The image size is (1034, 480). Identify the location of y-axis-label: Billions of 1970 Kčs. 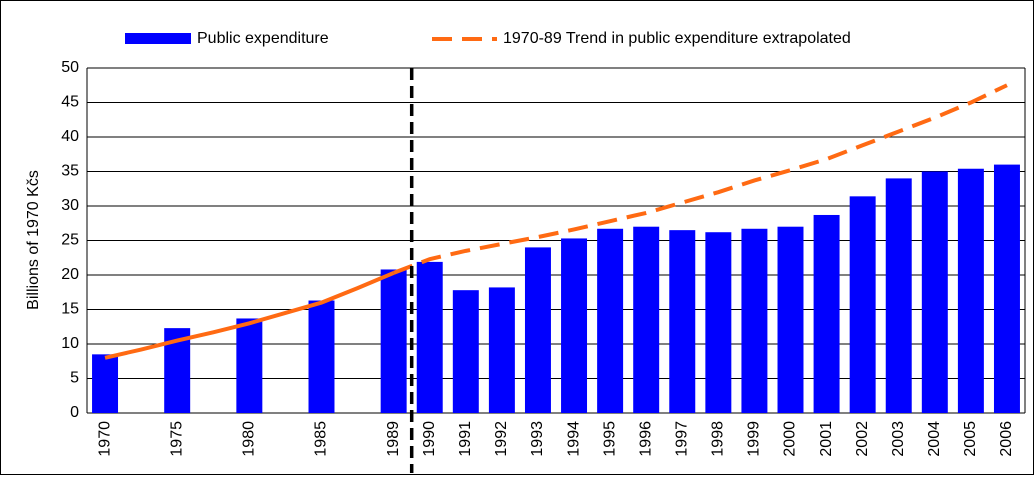
(33, 240).